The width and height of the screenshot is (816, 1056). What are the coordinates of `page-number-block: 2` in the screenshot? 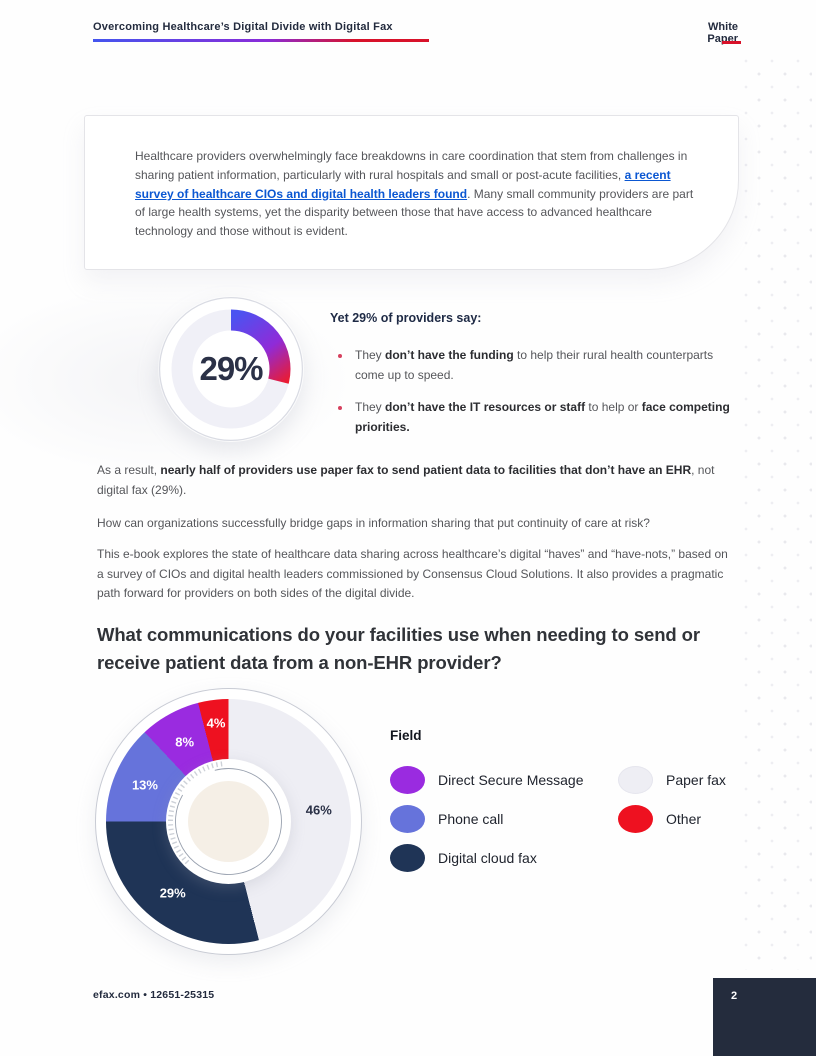 It's located at (764, 1017).